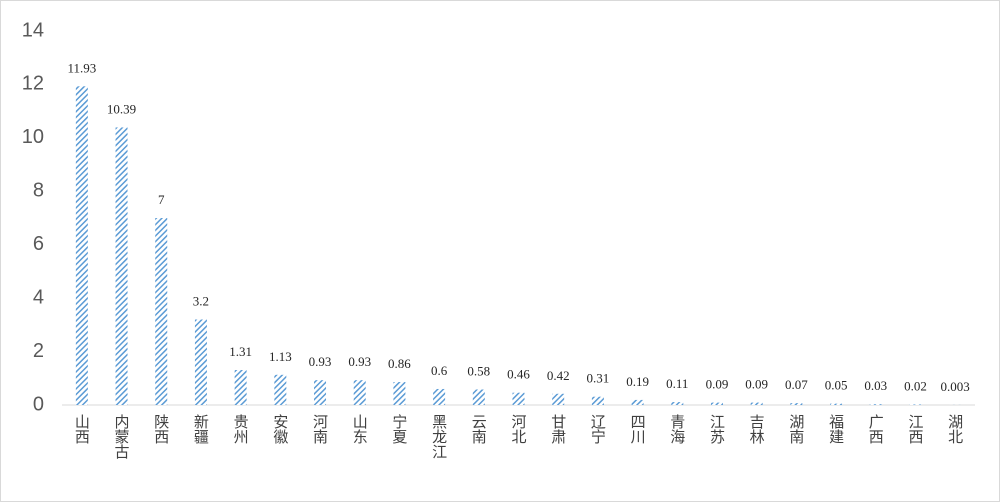 The width and height of the screenshot is (1000, 502). What do you see at coordinates (955, 429) in the screenshot?
I see `x-tick-label: 湖北` at bounding box center [955, 429].